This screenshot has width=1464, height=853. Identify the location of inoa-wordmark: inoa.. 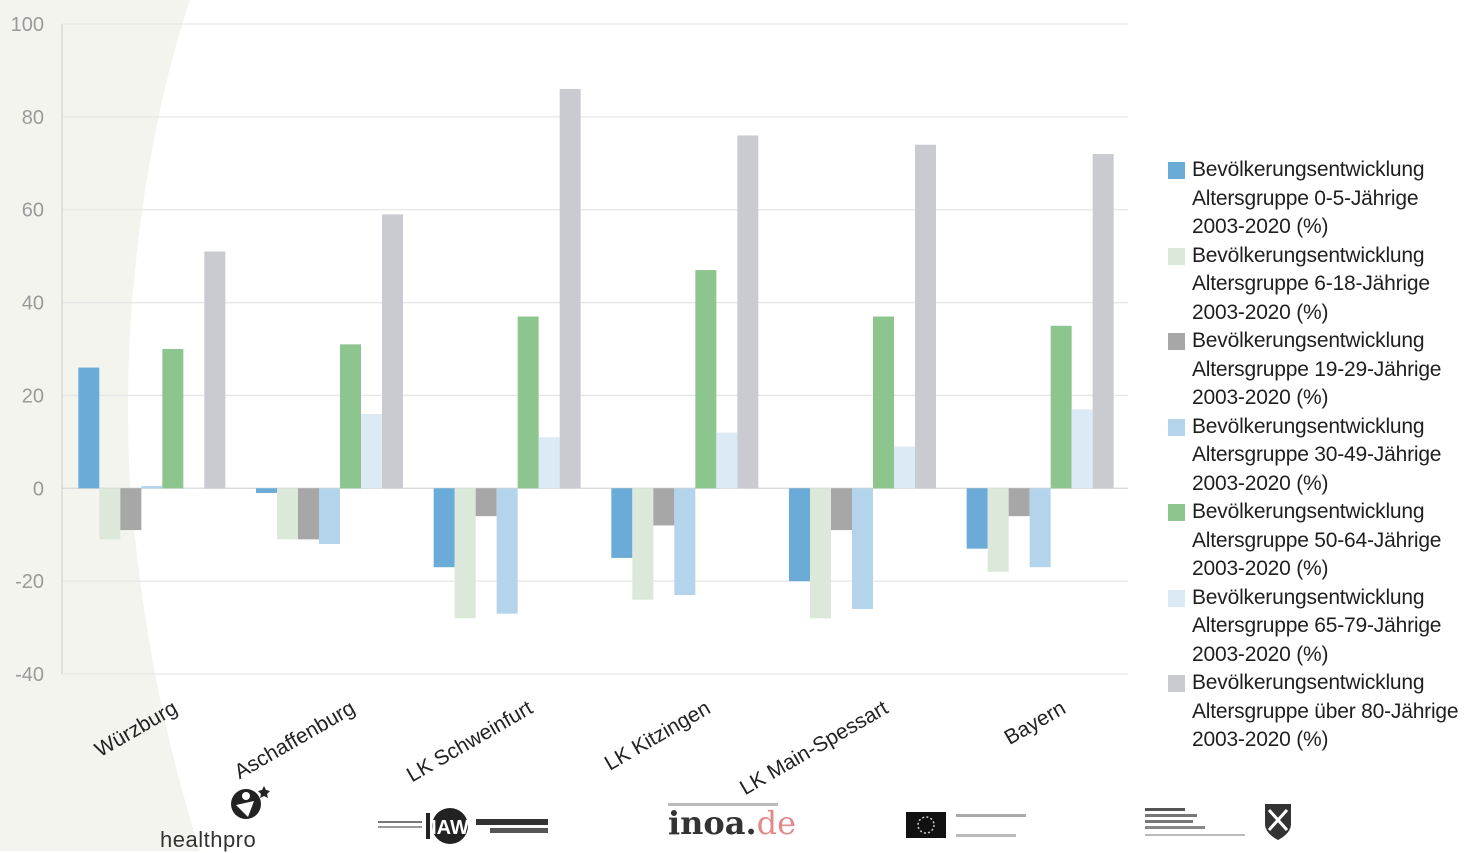
(712, 823).